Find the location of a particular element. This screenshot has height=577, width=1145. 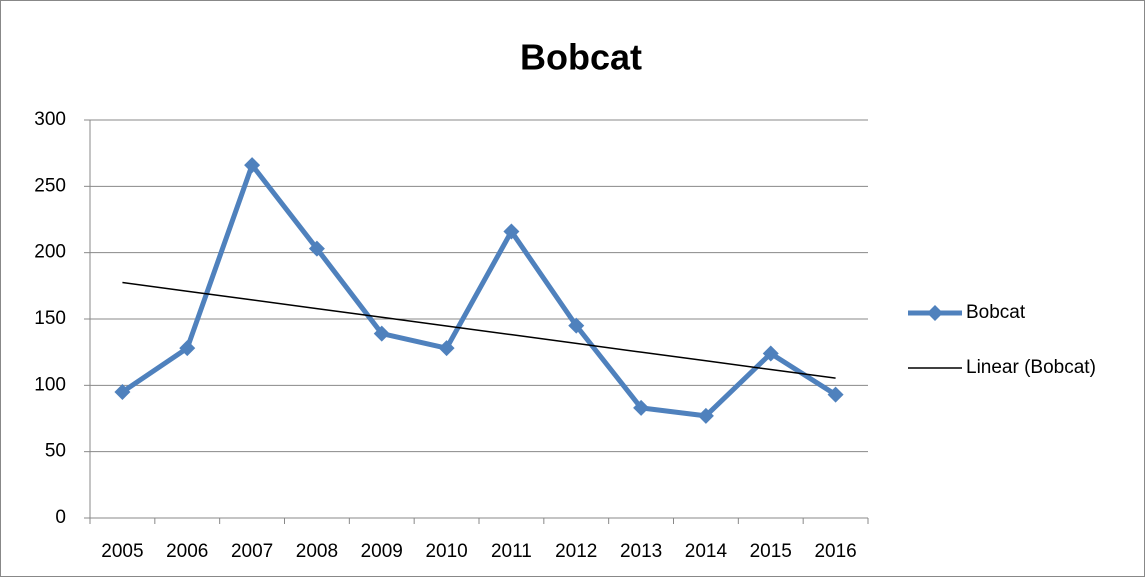

legend-label: Bobcat is located at coordinates (996, 312).